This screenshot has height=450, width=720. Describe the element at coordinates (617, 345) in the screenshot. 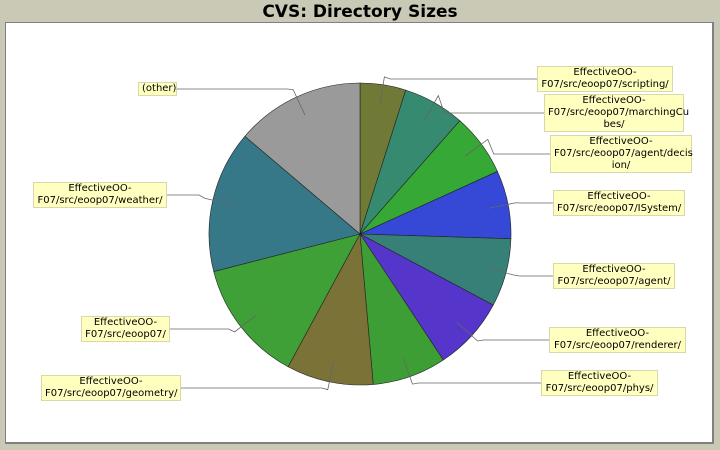

I see `label-line: F07/src/eoop07/renderer/` at that location.